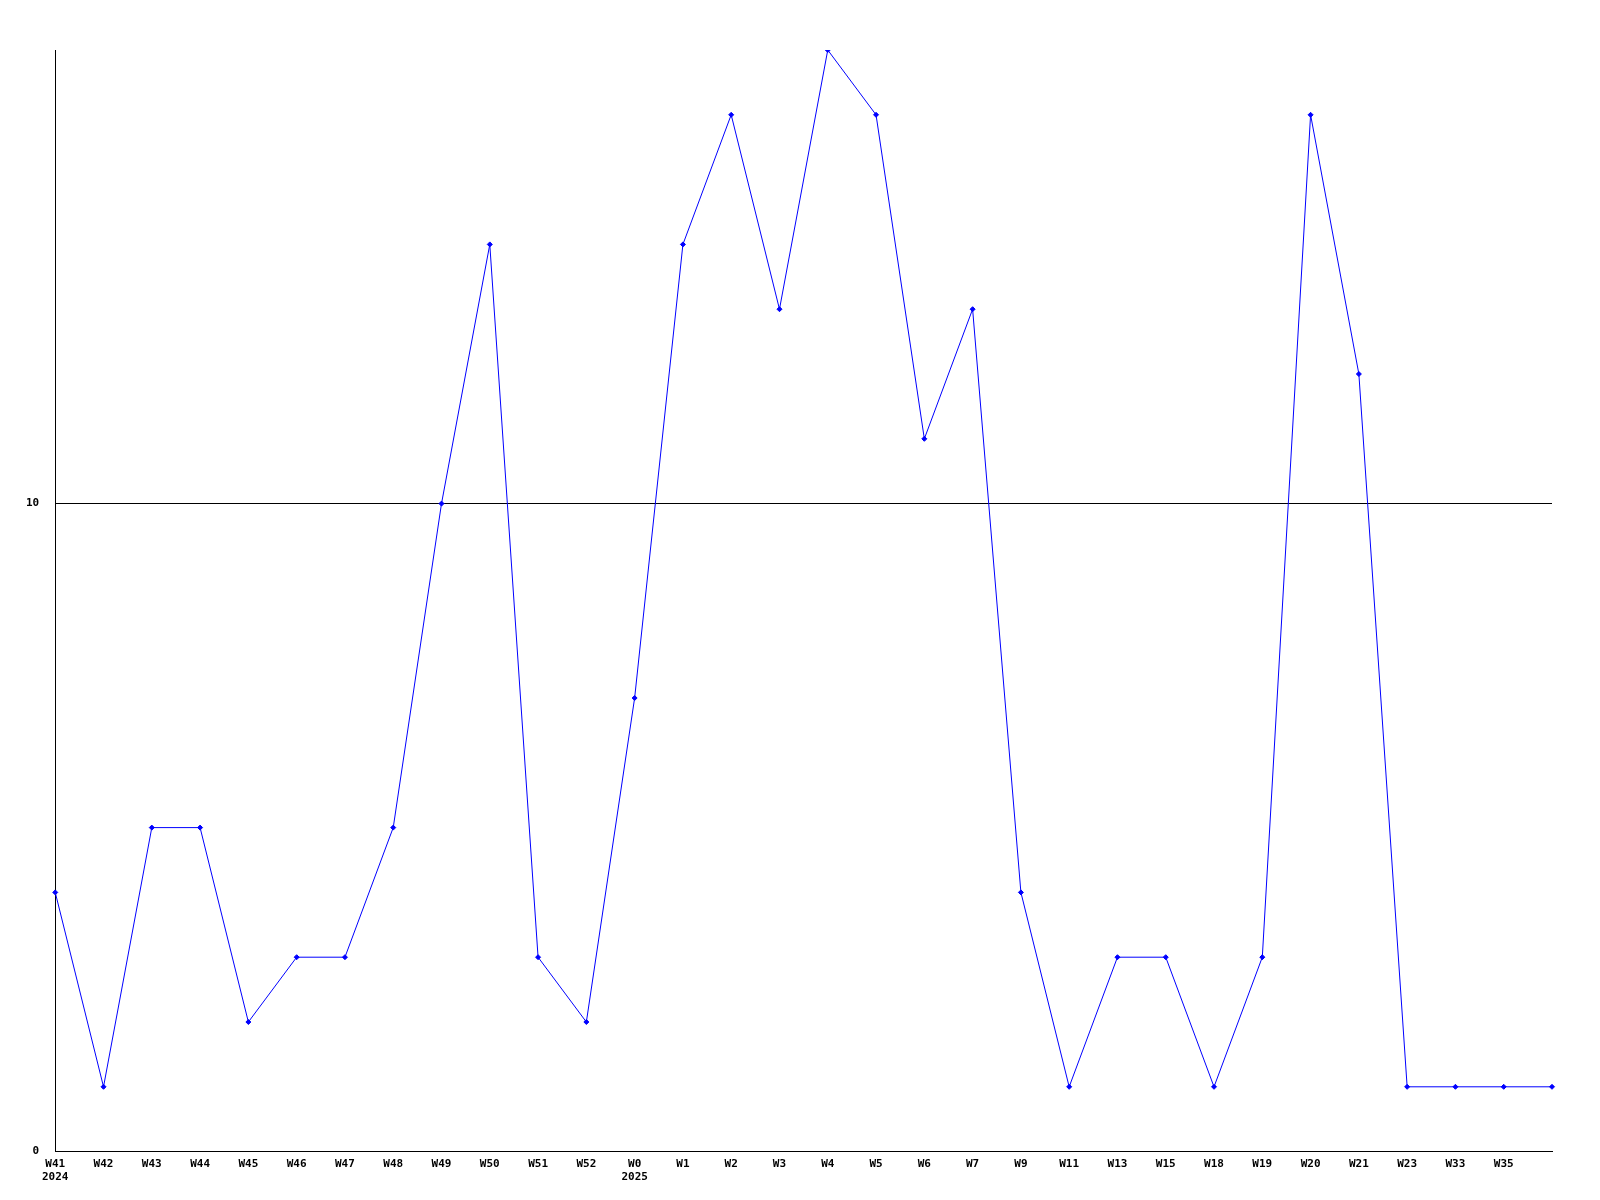 The image size is (1600, 1200). I want to click on x-tick-label: W49, so click(441, 1164).